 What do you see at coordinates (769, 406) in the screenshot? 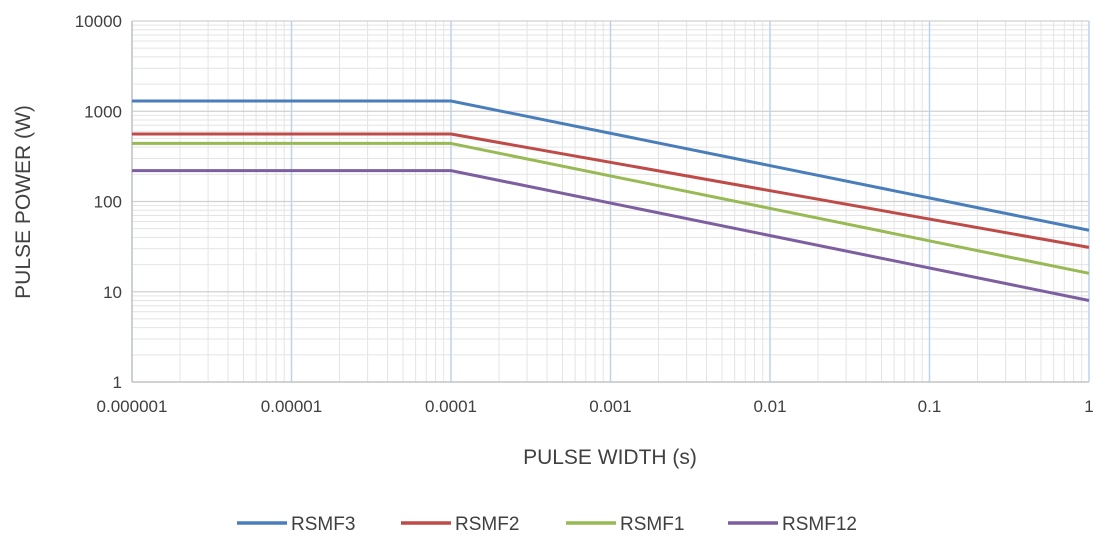
I see `x-tick-label: 0.01` at bounding box center [769, 406].